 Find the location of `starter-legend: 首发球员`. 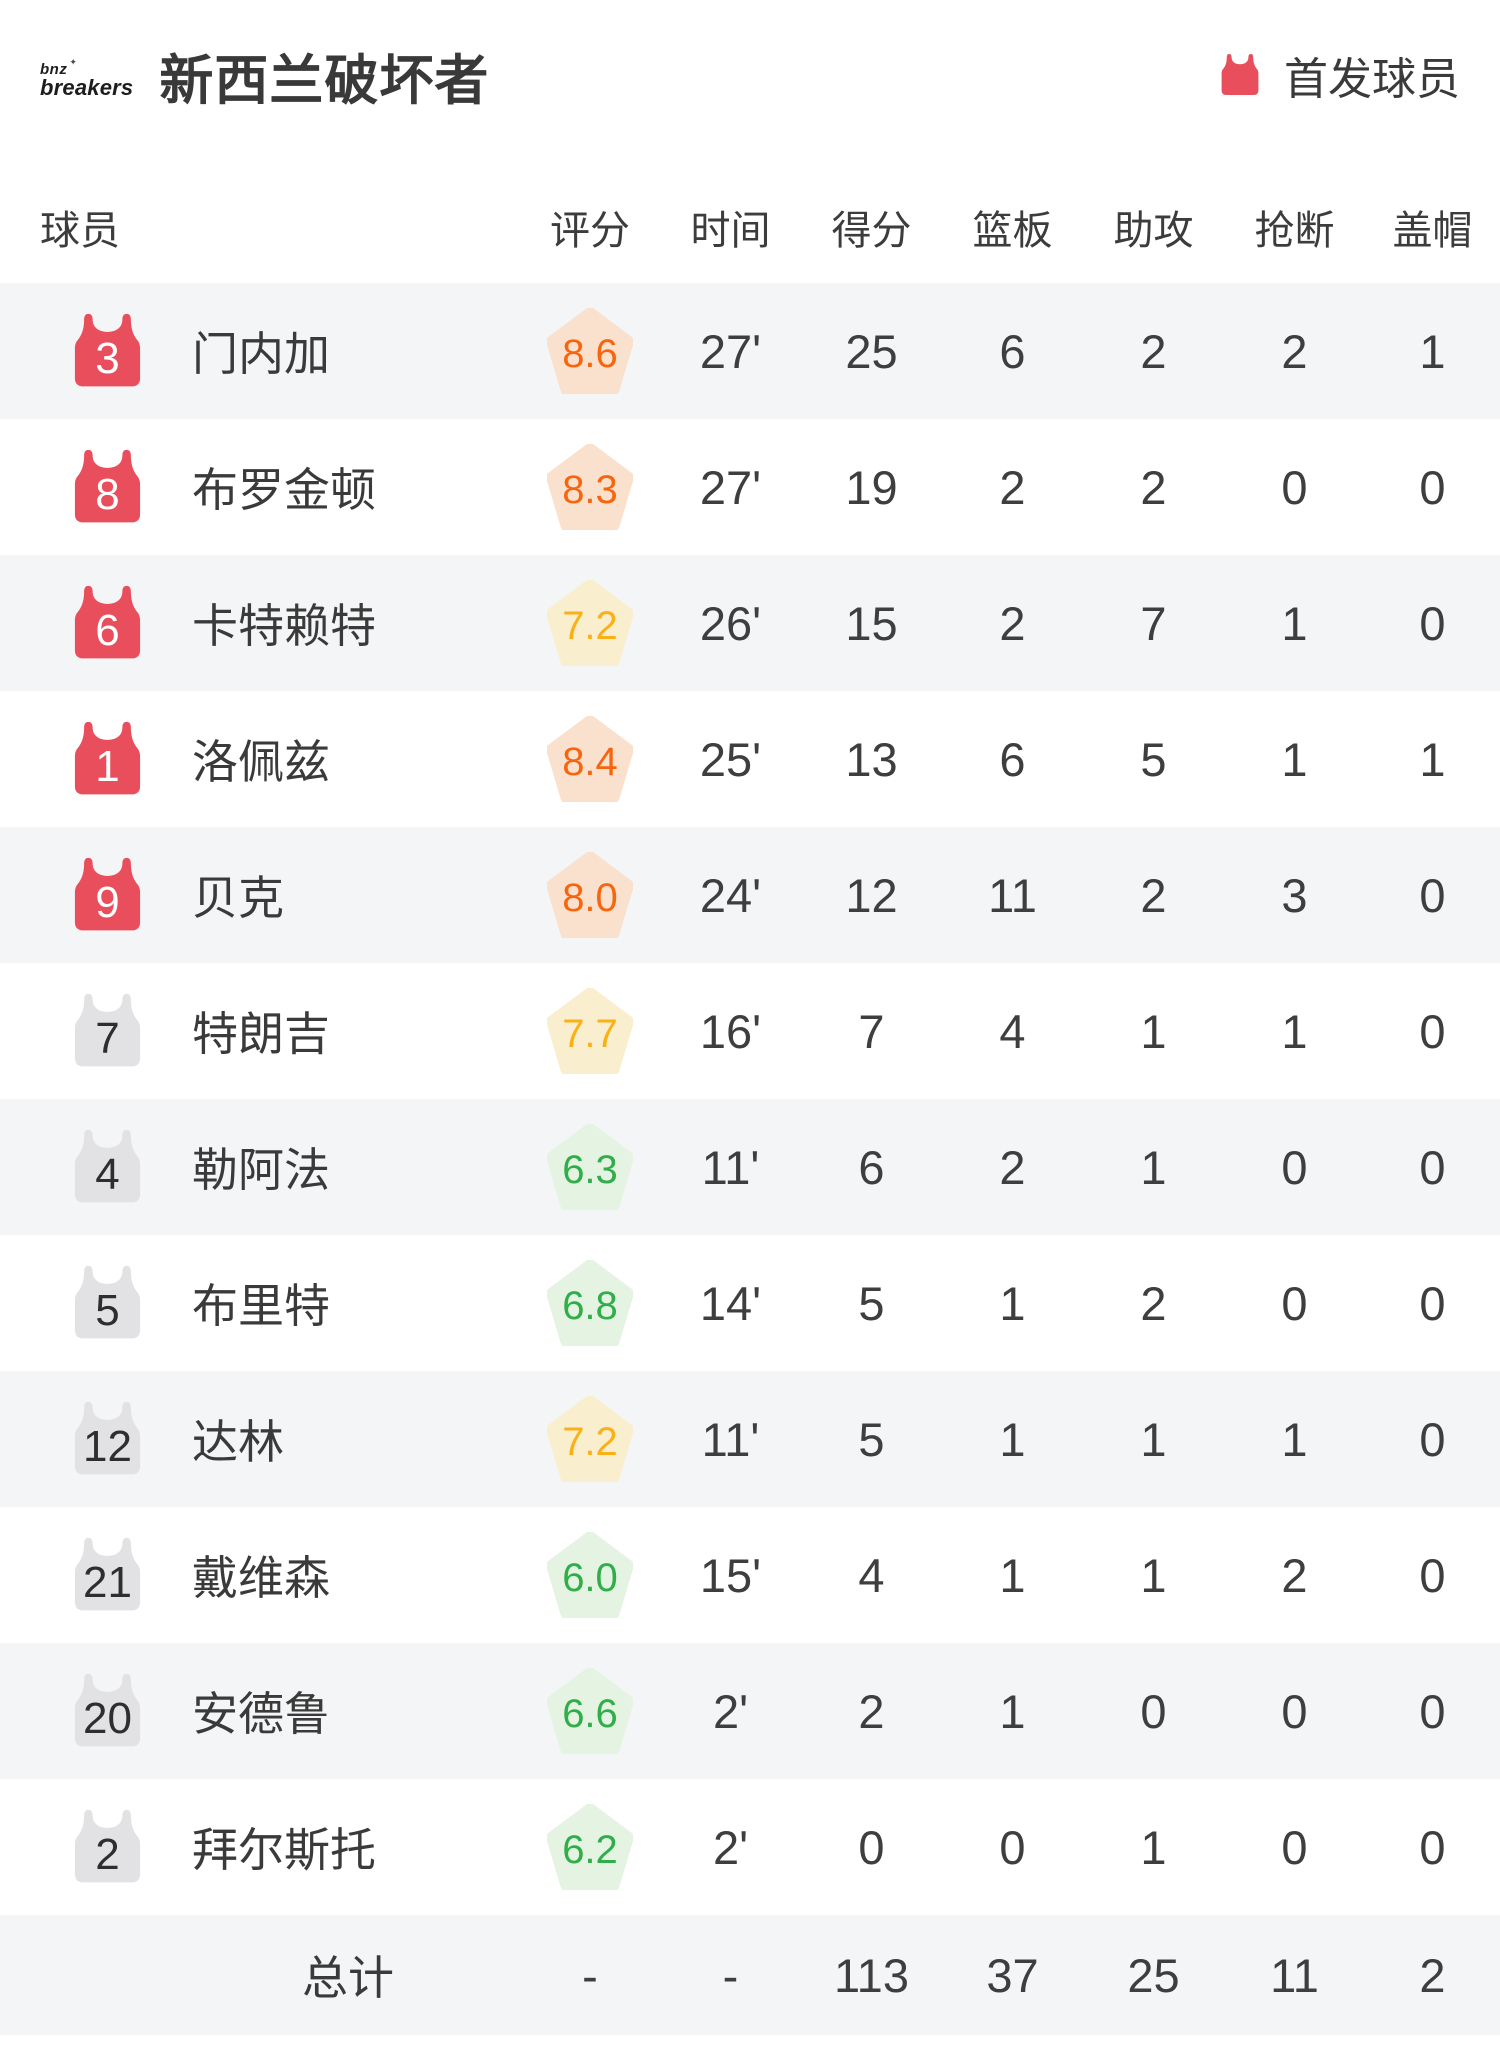

starter-legend: 首发球员 is located at coordinates (1338, 75).